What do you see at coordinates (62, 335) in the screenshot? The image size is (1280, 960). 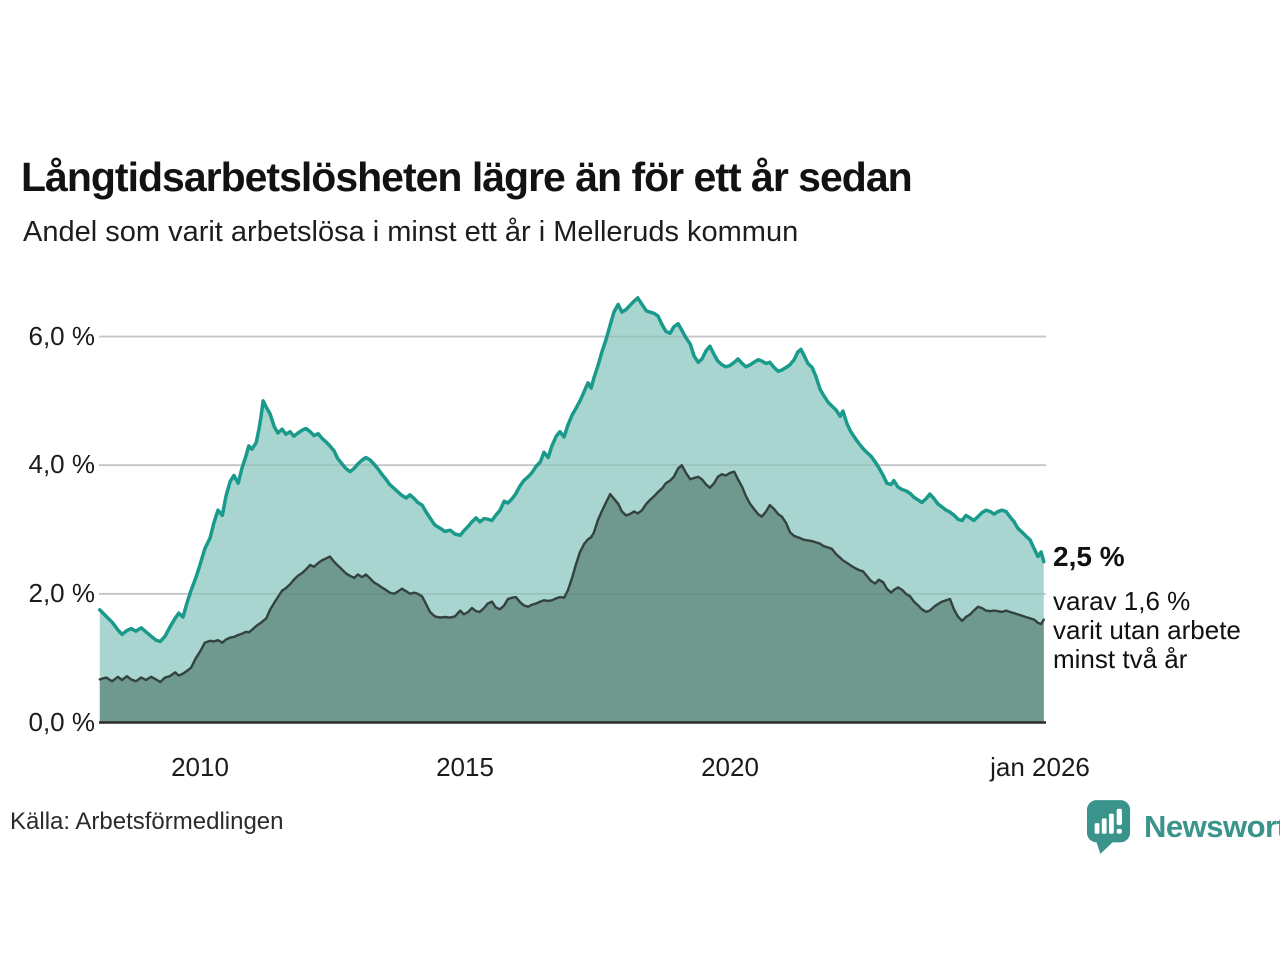 I see `y-tick-label: 6,0 %` at bounding box center [62, 335].